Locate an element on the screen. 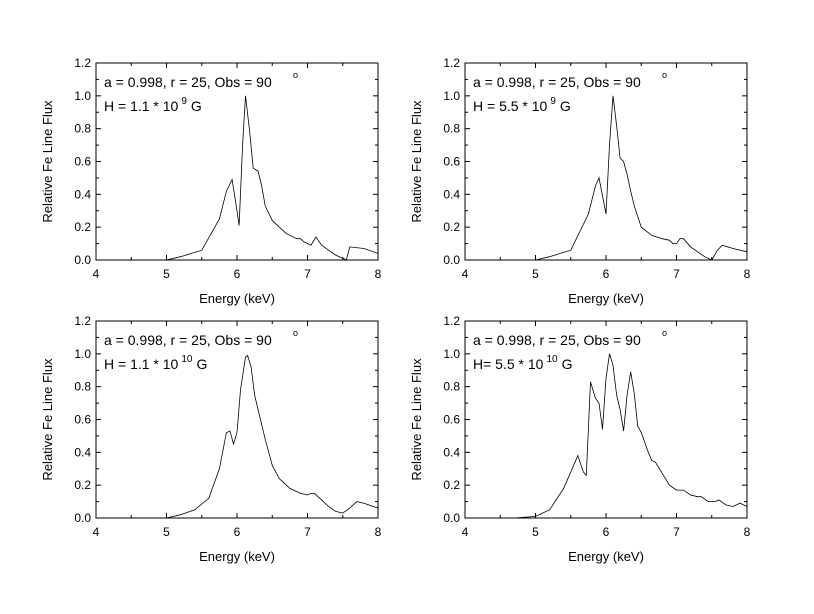 Image resolution: width=814 pixels, height=614 pixels. annotation-field-strength: H = 1.1 * 10 10 G is located at coordinates (155, 363).